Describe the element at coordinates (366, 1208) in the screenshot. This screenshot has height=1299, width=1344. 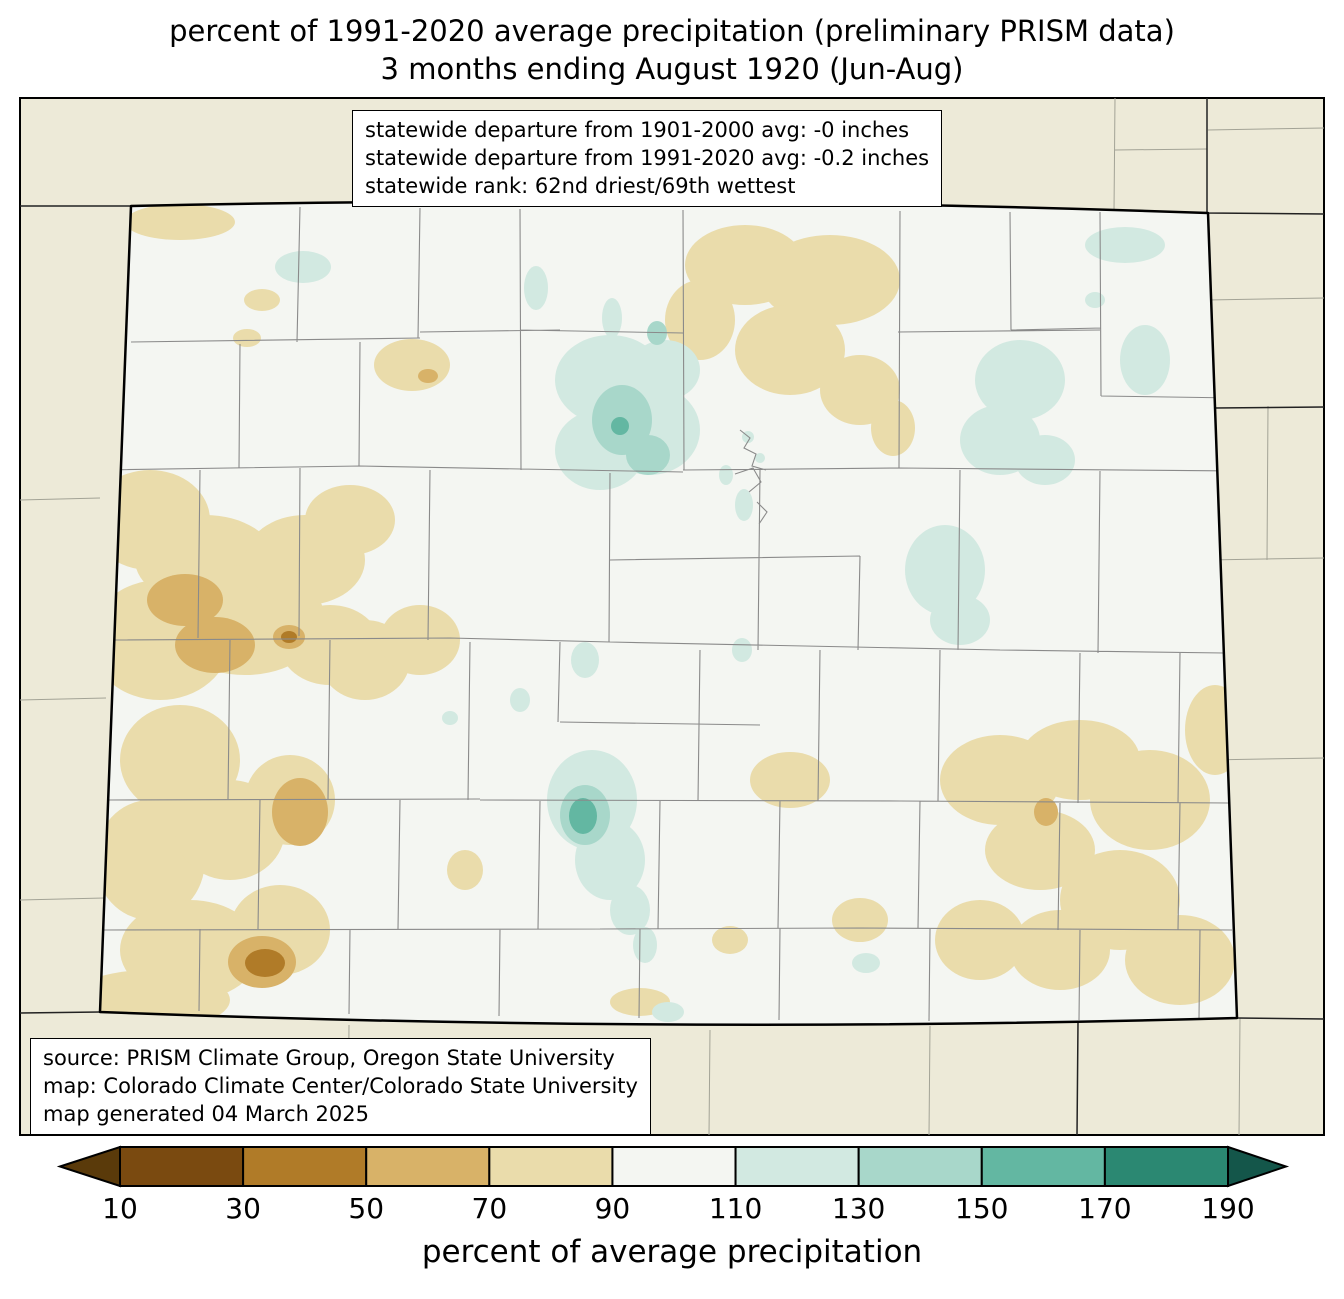
I see `colorbar-tick-50: 50` at that location.